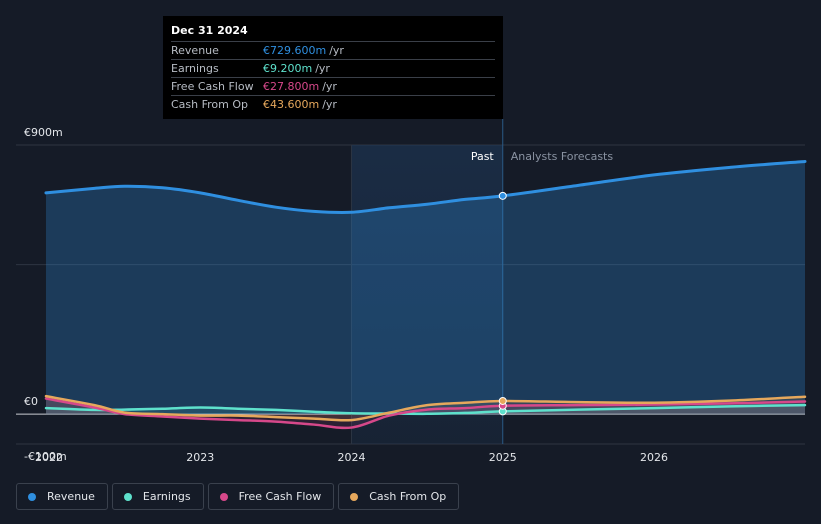  I want to click on cash-from-op-marker, so click(502, 400).